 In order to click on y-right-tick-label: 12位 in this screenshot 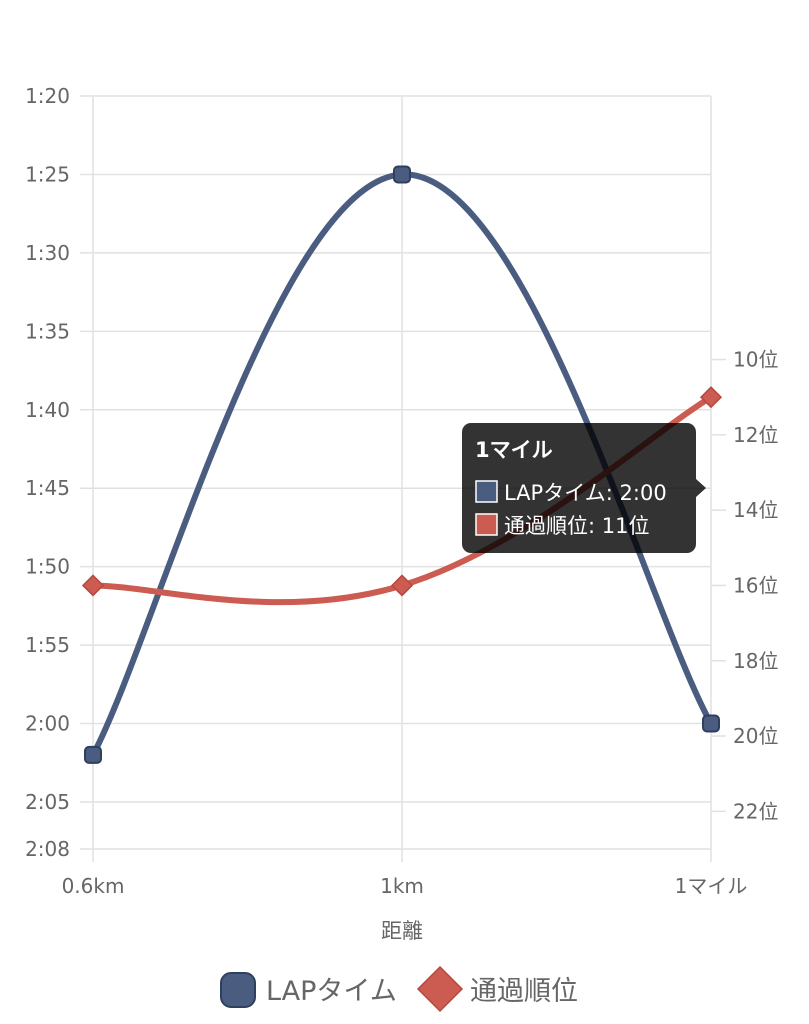, I will do `click(755, 435)`.